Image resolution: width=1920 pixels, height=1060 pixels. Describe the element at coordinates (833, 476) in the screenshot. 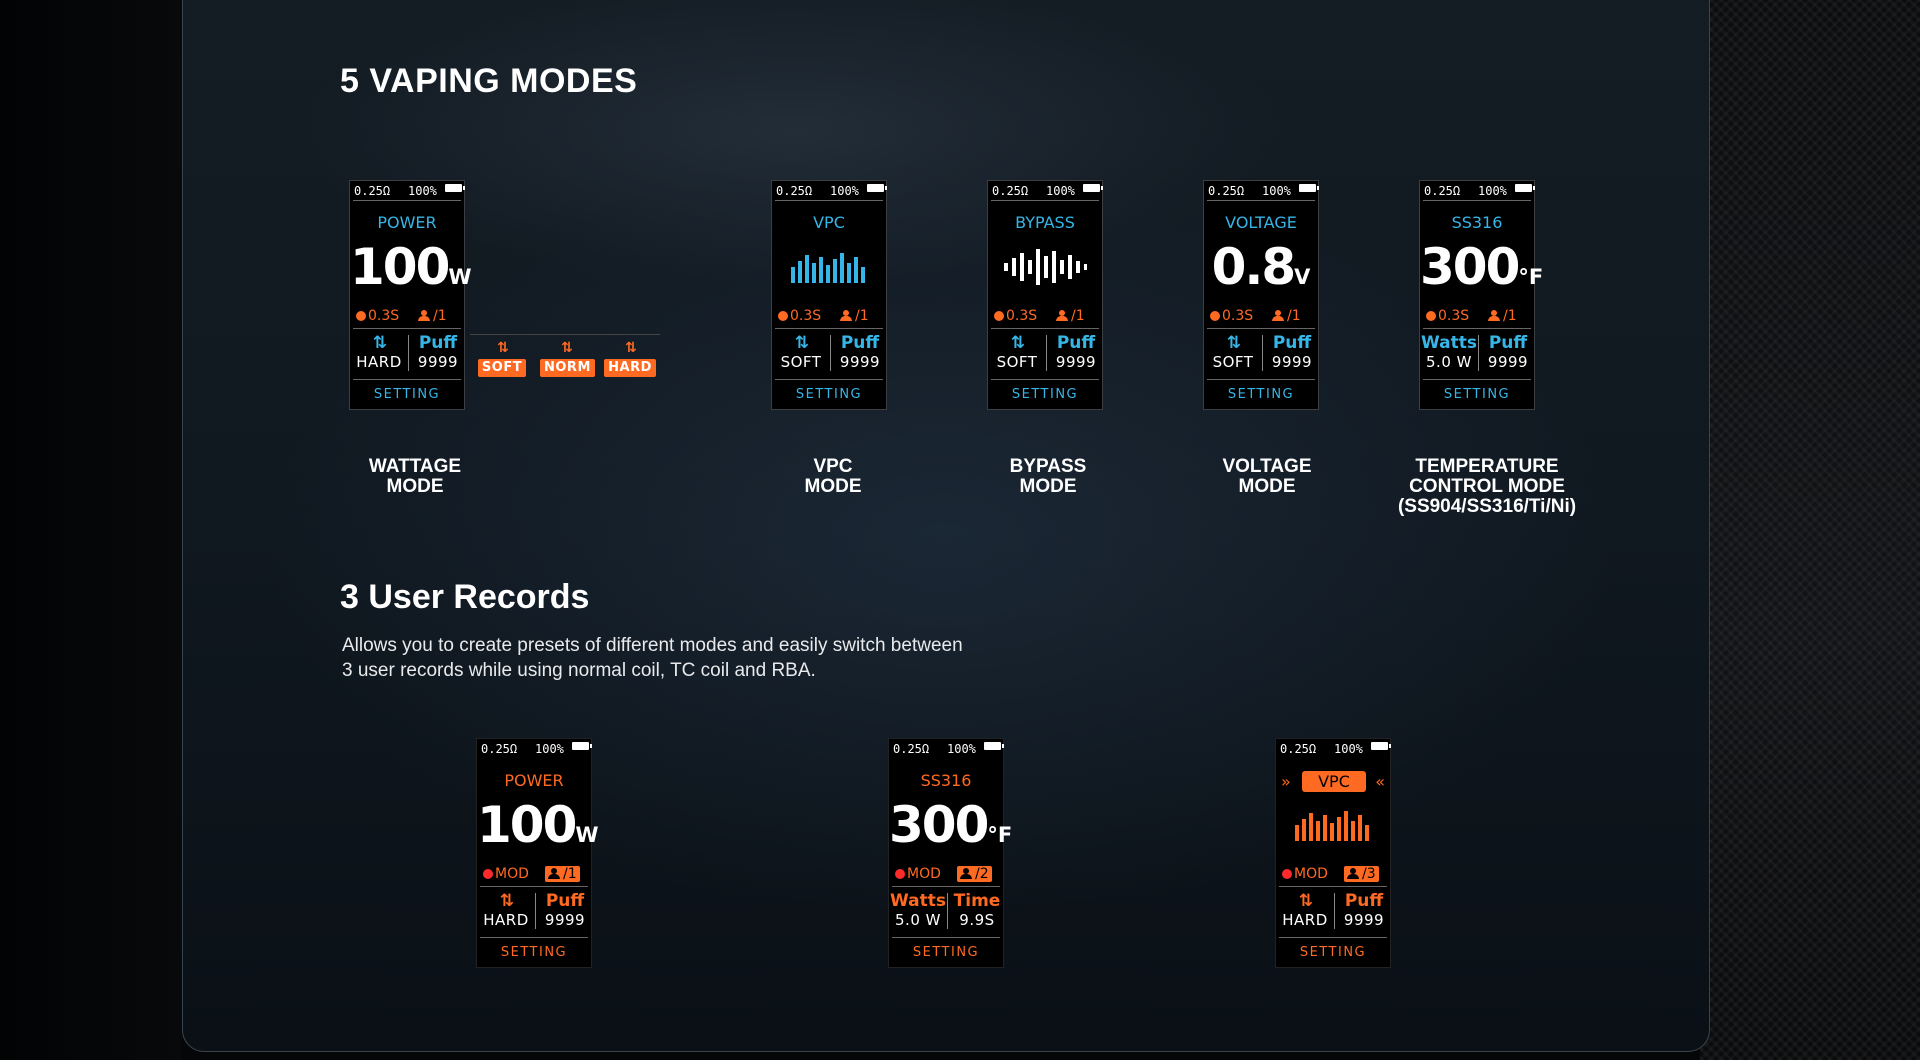

I see `caption-vpc: VPC MODE` at that location.